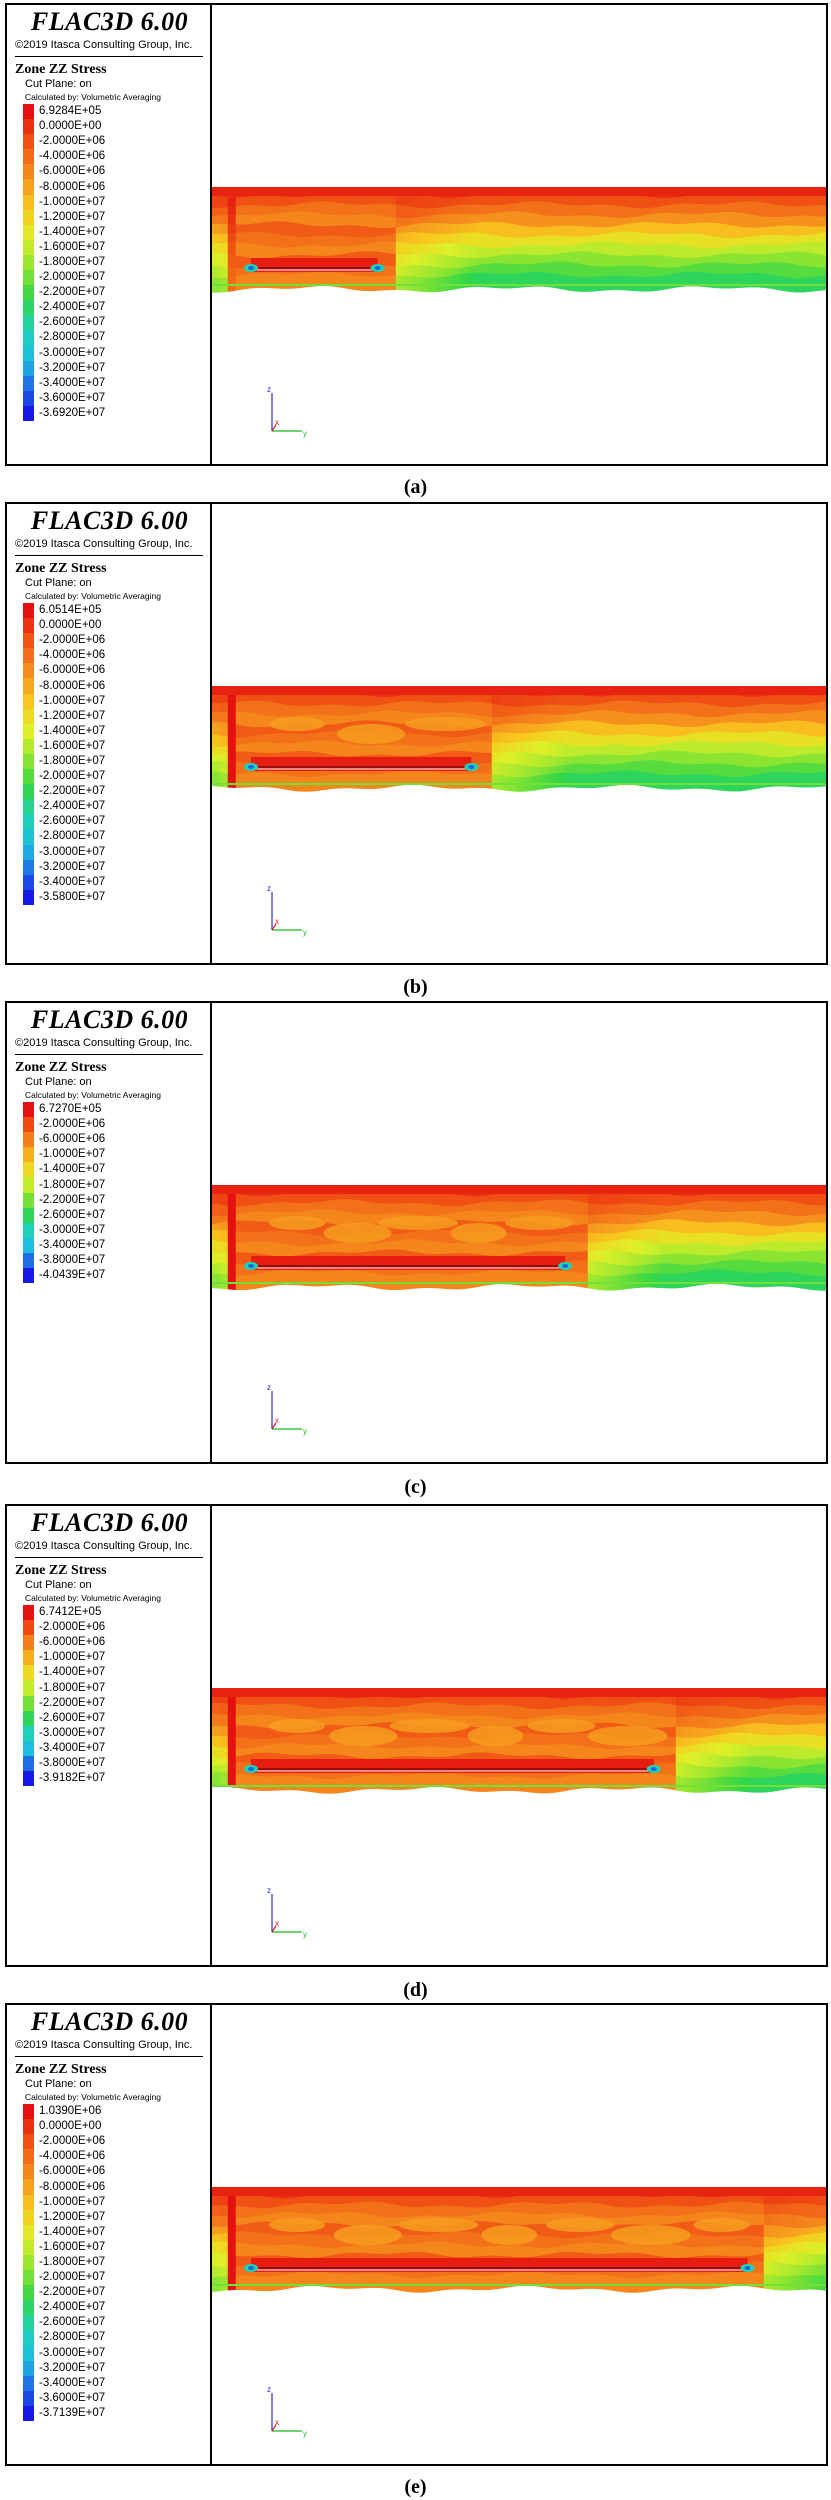 The image size is (831, 2500). Describe the element at coordinates (519, 2234) in the screenshot. I see `stress-contour-plot: z x y` at that location.